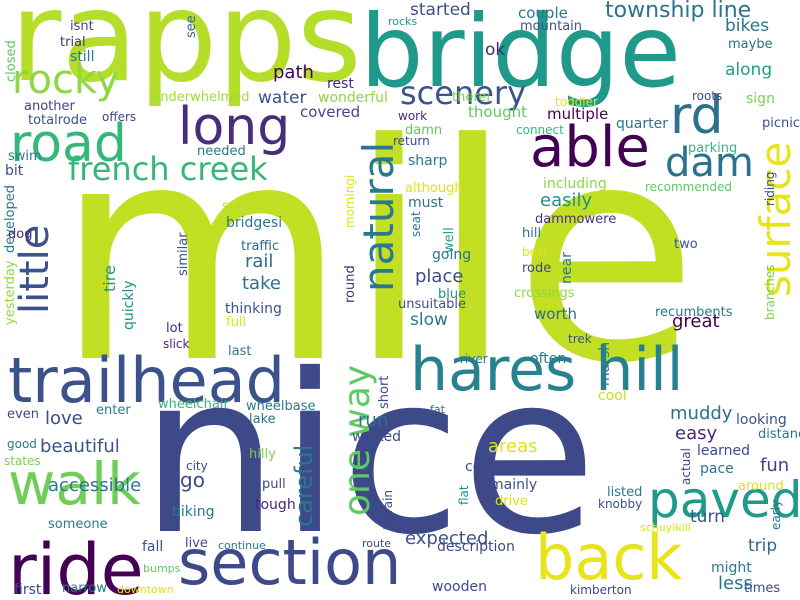 Image resolution: width=800 pixels, height=600 pixels. I want to click on word-might: might, so click(731, 568).